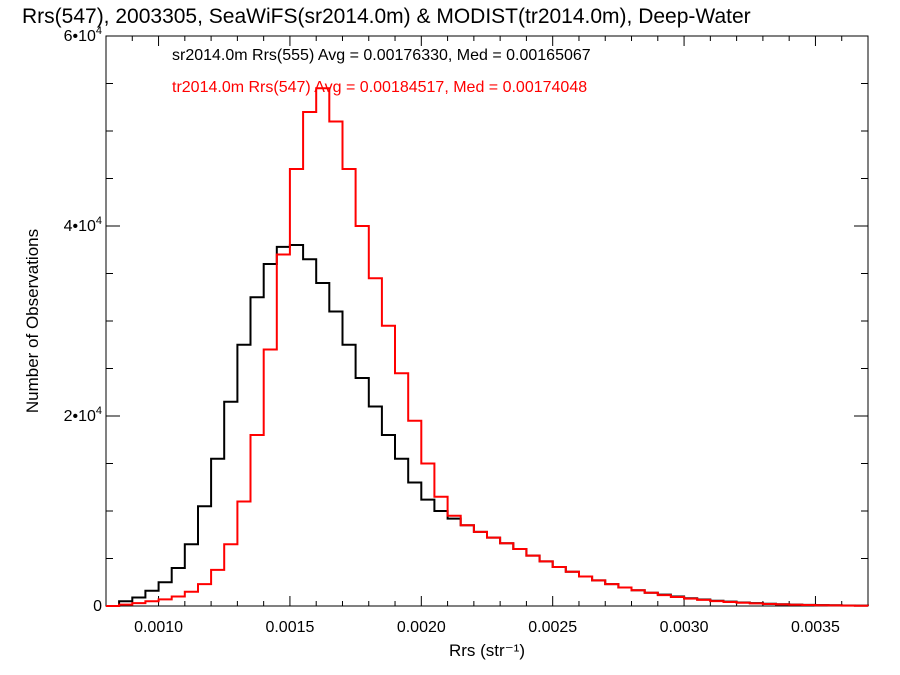 This screenshot has height=675, width=900. What do you see at coordinates (83, 415) in the screenshot?
I see `y-tick-label: 2•104` at bounding box center [83, 415].